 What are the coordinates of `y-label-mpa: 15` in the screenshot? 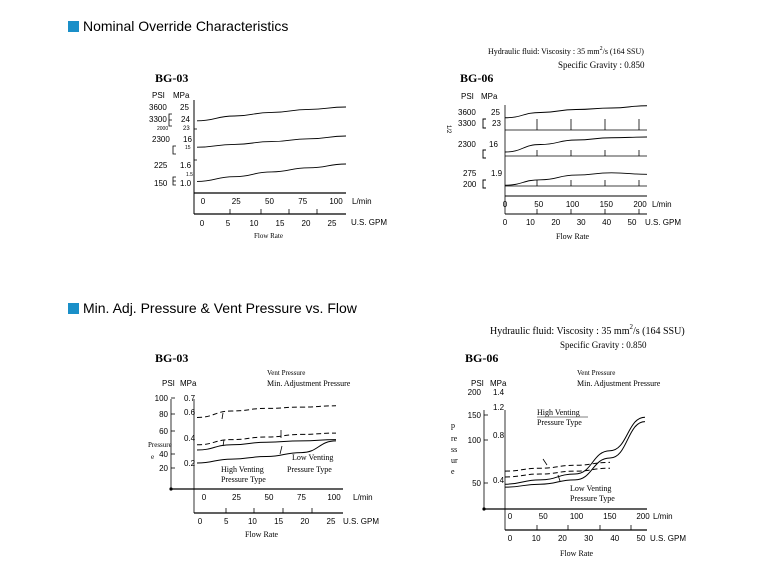 It's located at (188, 148).